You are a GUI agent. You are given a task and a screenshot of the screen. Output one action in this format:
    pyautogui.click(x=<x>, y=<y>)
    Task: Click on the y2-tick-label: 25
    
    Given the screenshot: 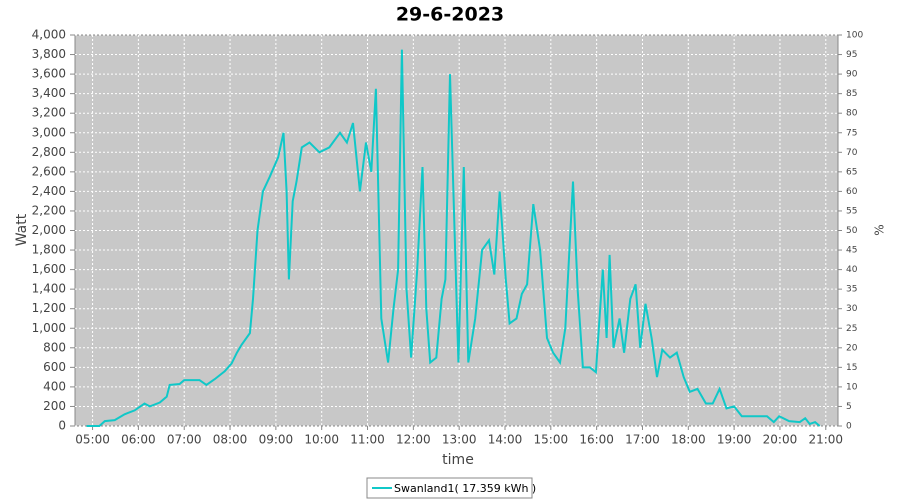 What is the action you would take?
    pyautogui.click(x=851, y=329)
    